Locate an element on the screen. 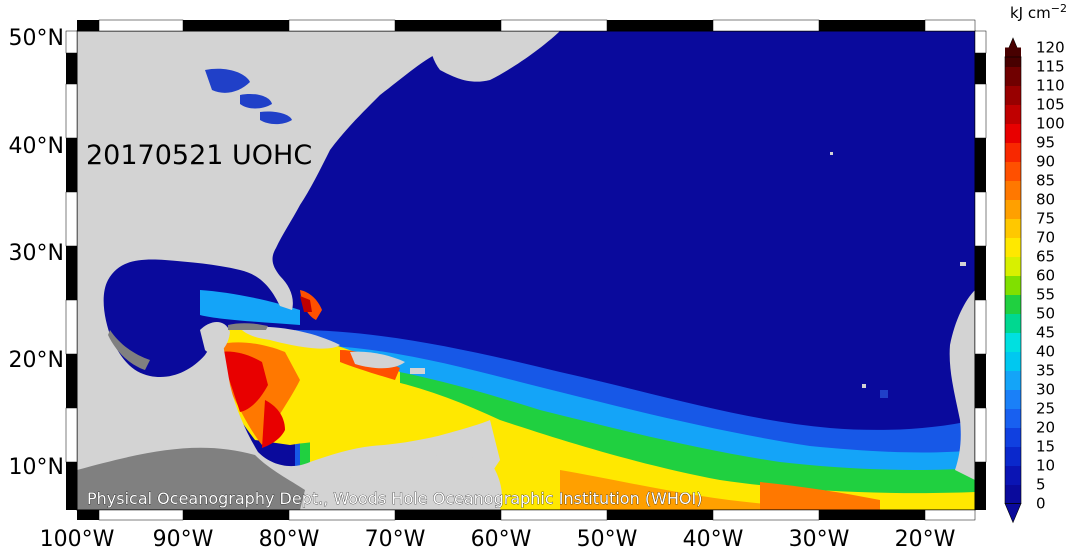  colorbar-tick-label: 110 is located at coordinates (1050, 86).